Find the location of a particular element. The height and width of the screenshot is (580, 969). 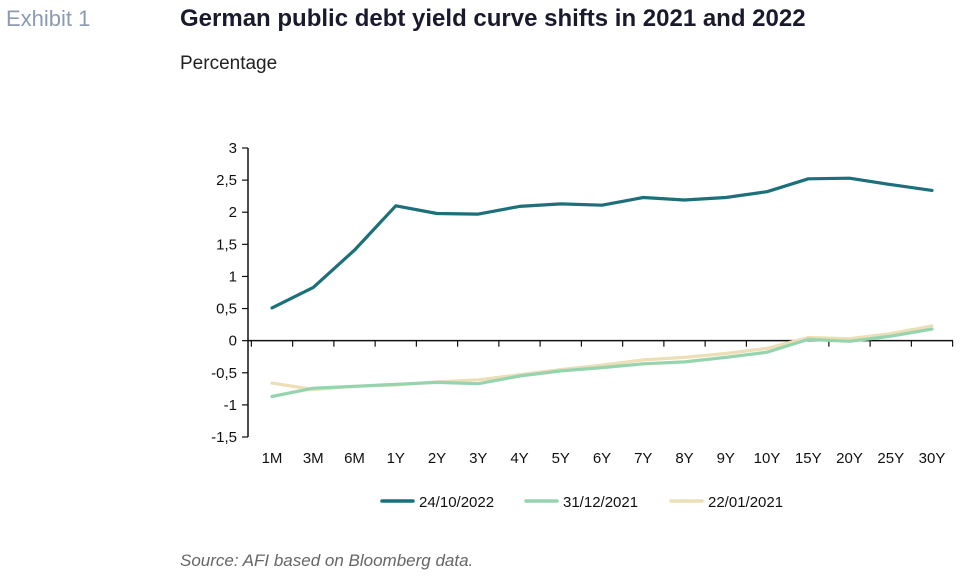

x-tick-label: 30Y is located at coordinates (932, 458).